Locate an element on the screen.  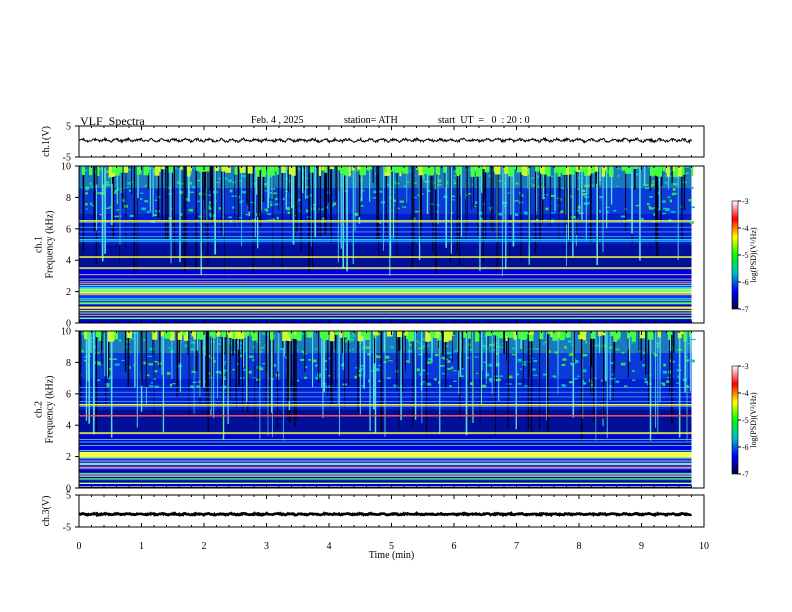
ch2-spectrogram-colorbar-tick-label: -7 is located at coordinates (745, 474).